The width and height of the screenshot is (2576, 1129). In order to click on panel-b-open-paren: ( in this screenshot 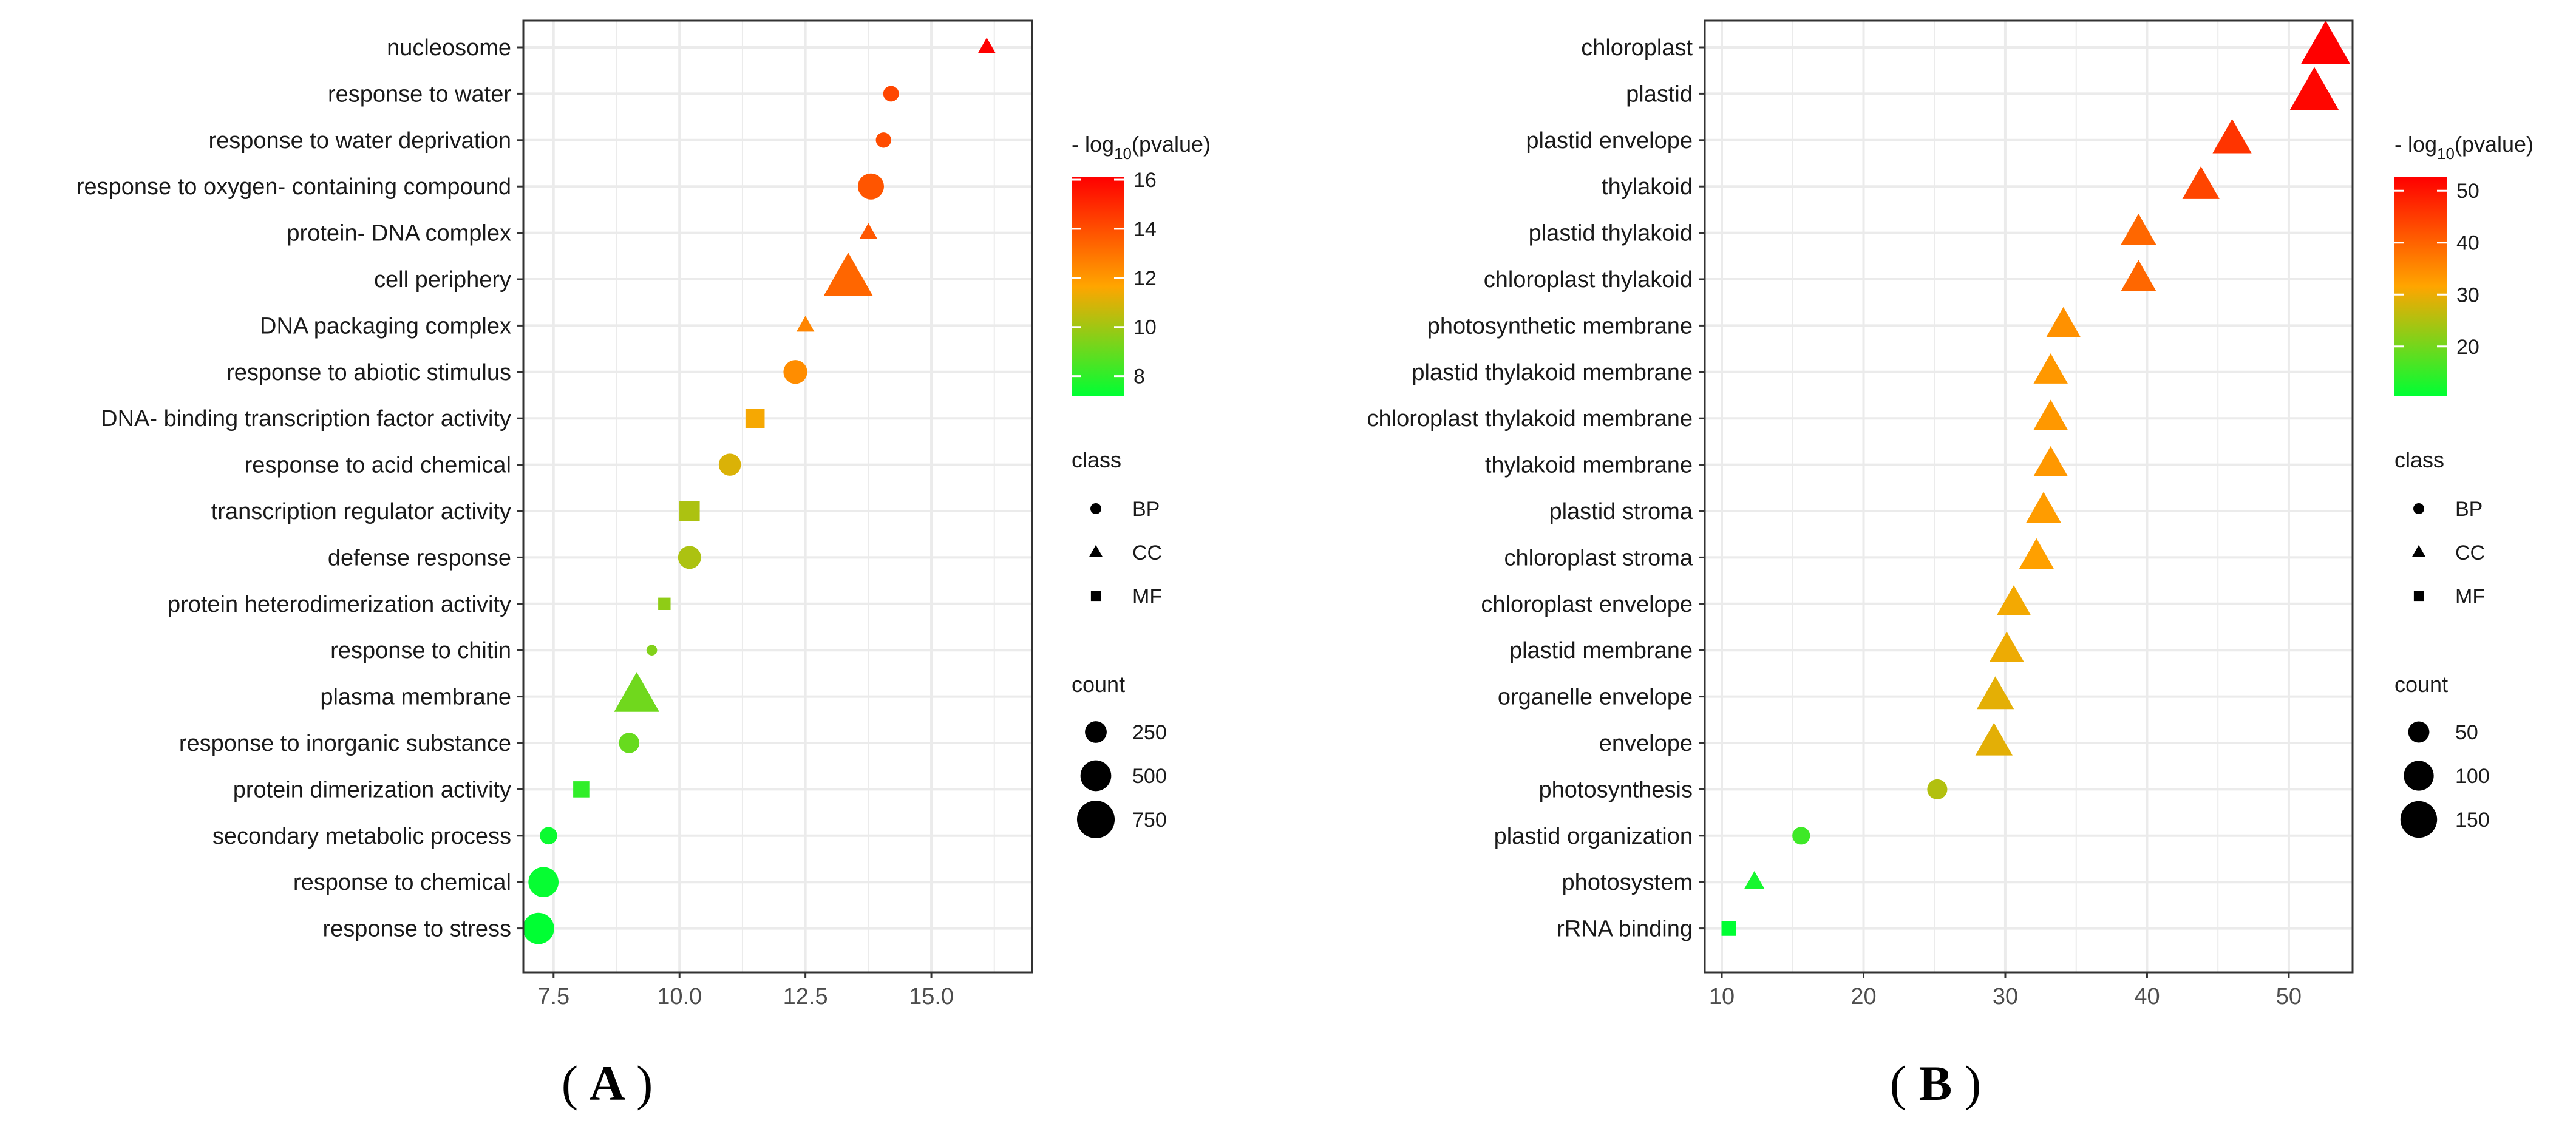, I will do `click(1898, 1083)`.